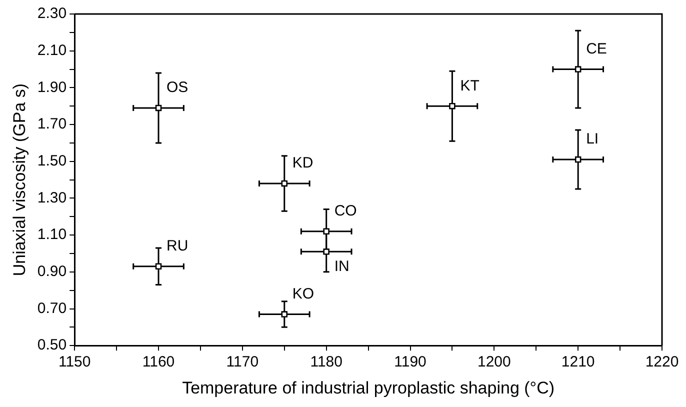  Describe the element at coordinates (74, 362) in the screenshot. I see `x-tick-label: 1150` at that location.